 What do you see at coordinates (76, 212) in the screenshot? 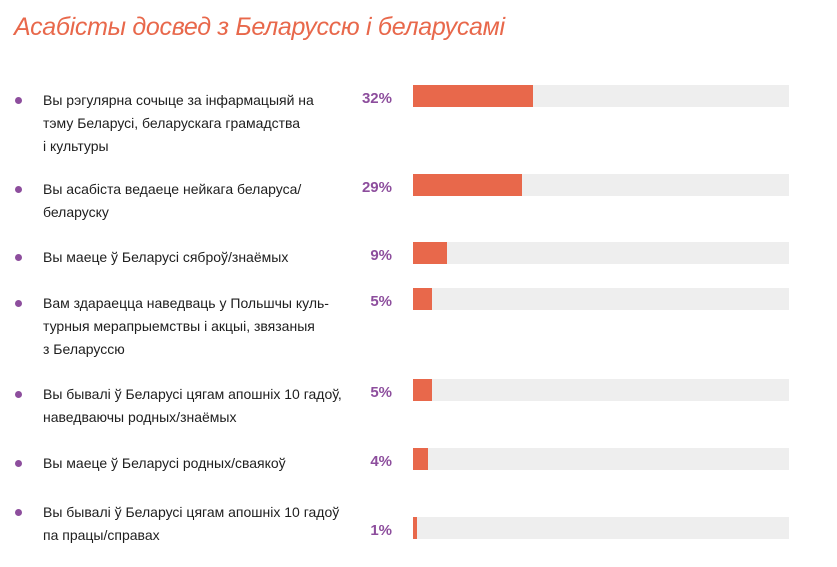
I see `category-label-line: беларуску` at bounding box center [76, 212].